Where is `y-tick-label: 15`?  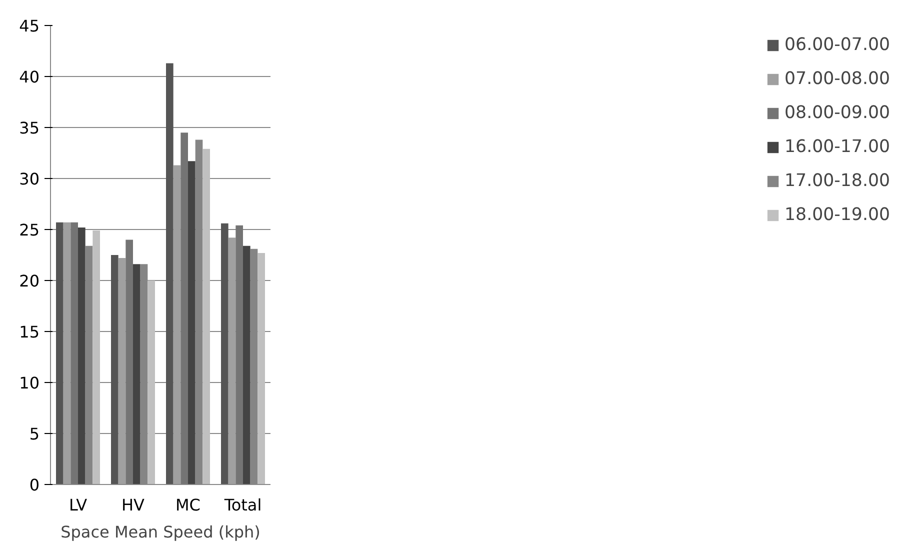
y-tick-label: 15 is located at coordinates (29, 332).